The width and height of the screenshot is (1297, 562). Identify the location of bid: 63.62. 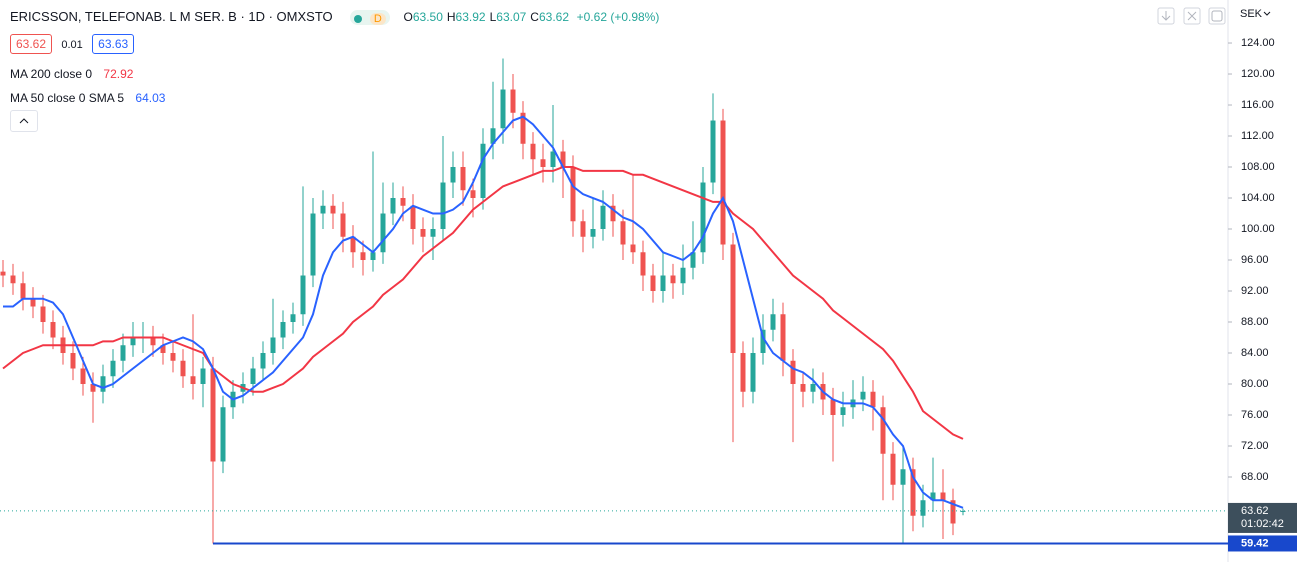
(31, 44).